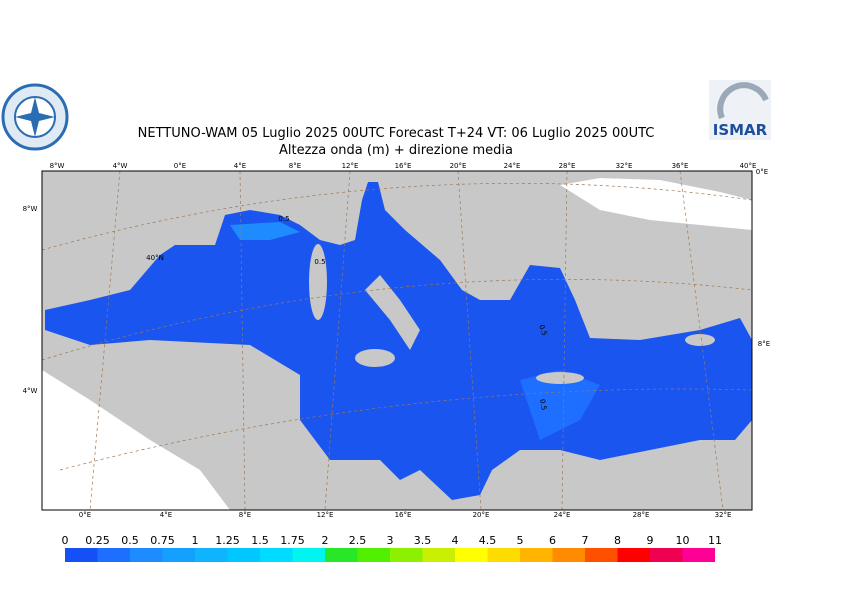  I want to click on legend-label: 0, so click(65, 540).